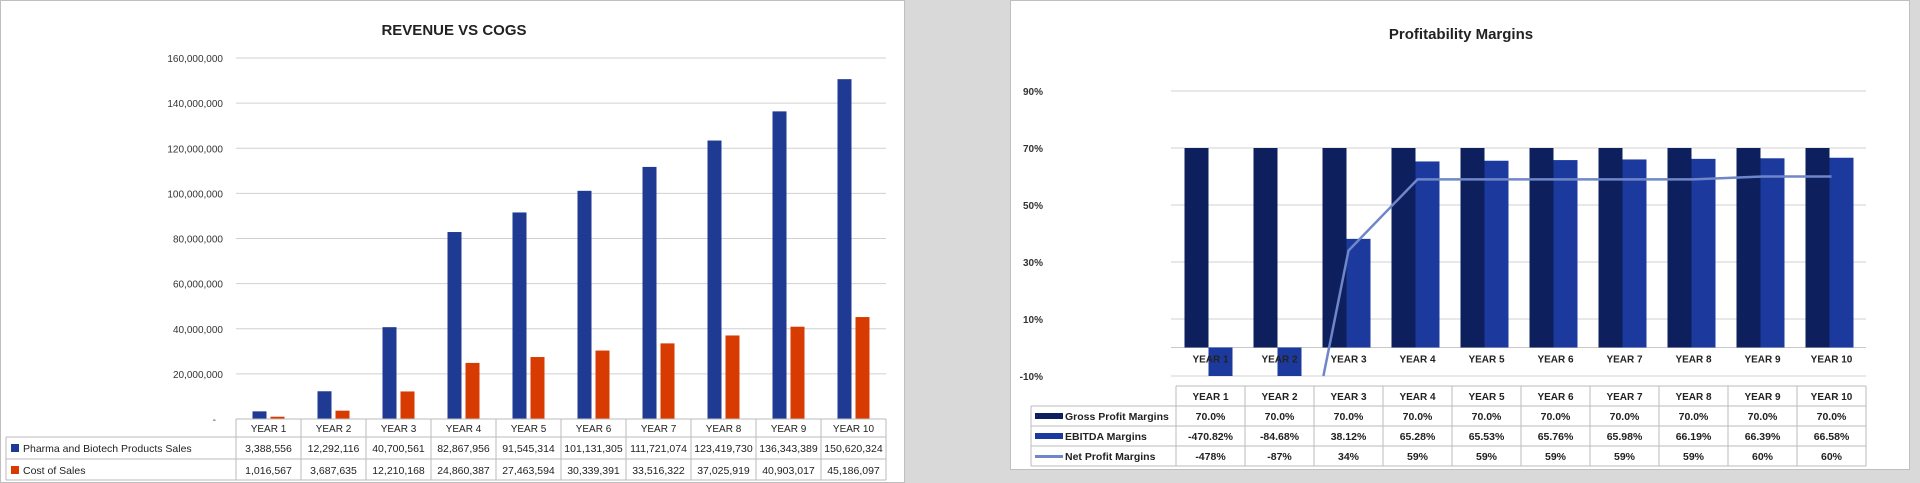 The image size is (1920, 483). I want to click on axis-category-label: YEAR 10, so click(1832, 360).